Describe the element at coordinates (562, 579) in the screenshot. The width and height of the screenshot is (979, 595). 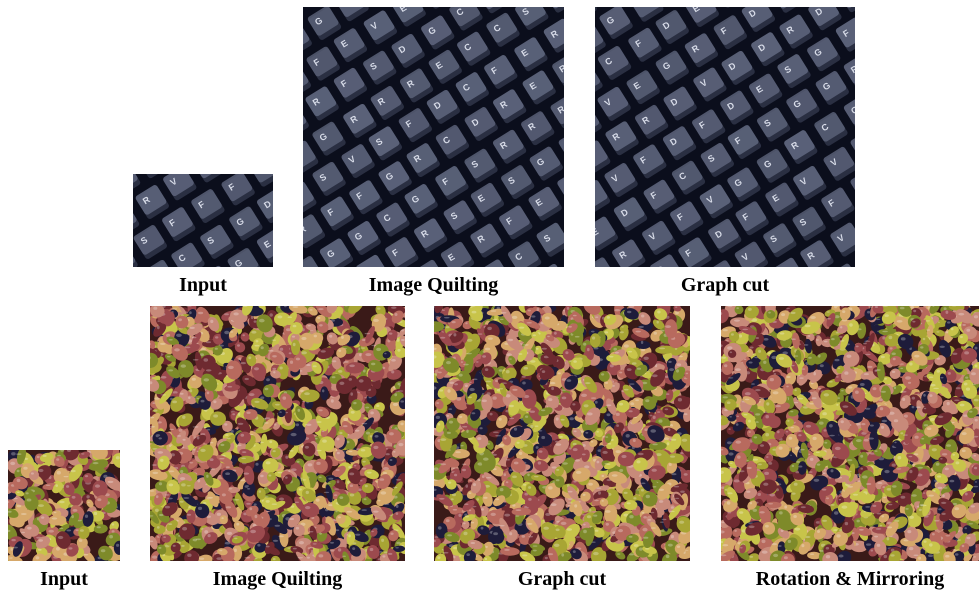
I see `caption-olives-graphcut: Graph cut` at that location.